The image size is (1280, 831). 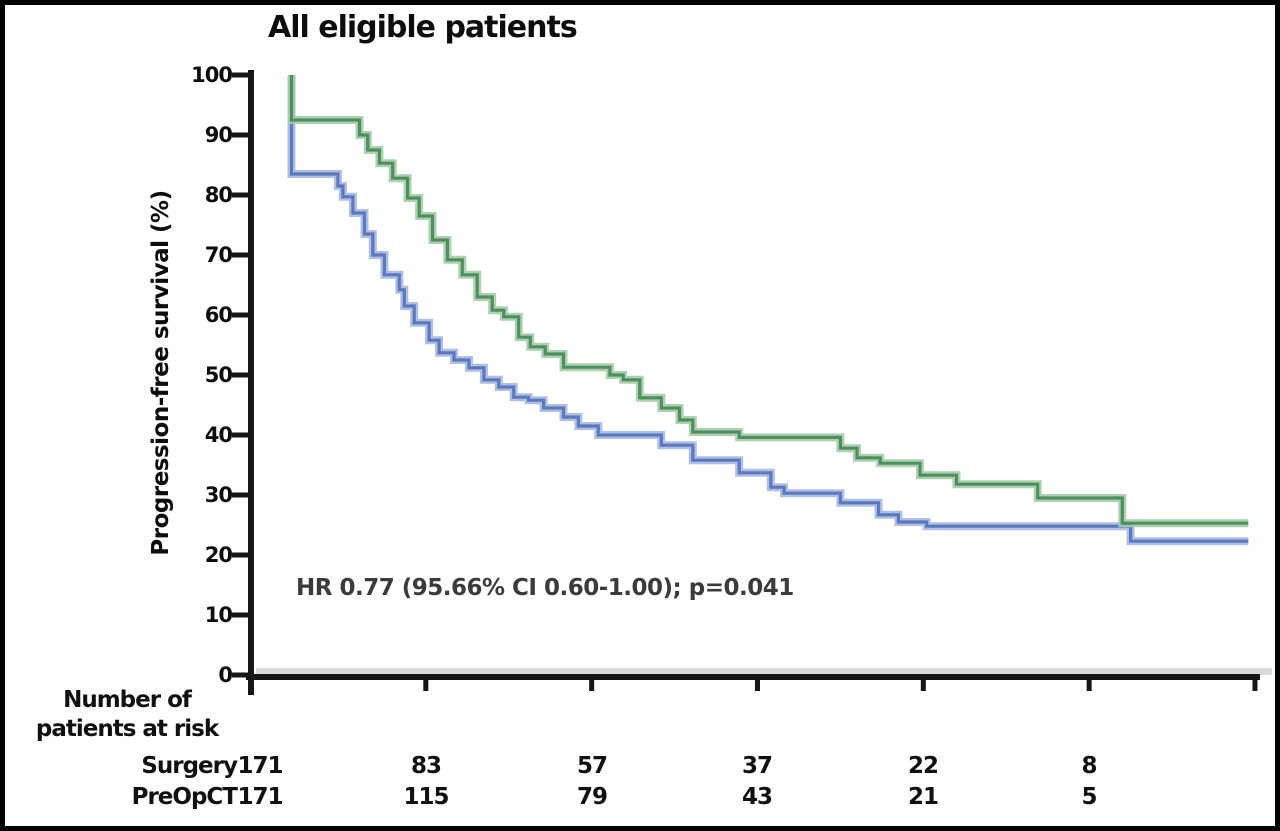 What do you see at coordinates (923, 766) in the screenshot?
I see `risk-count: 22` at bounding box center [923, 766].